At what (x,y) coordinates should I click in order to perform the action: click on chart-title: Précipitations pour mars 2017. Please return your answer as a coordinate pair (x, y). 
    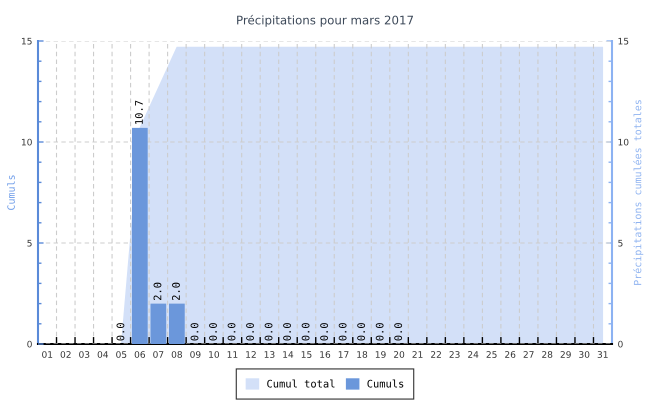
    Looking at the image, I should click on (325, 20).